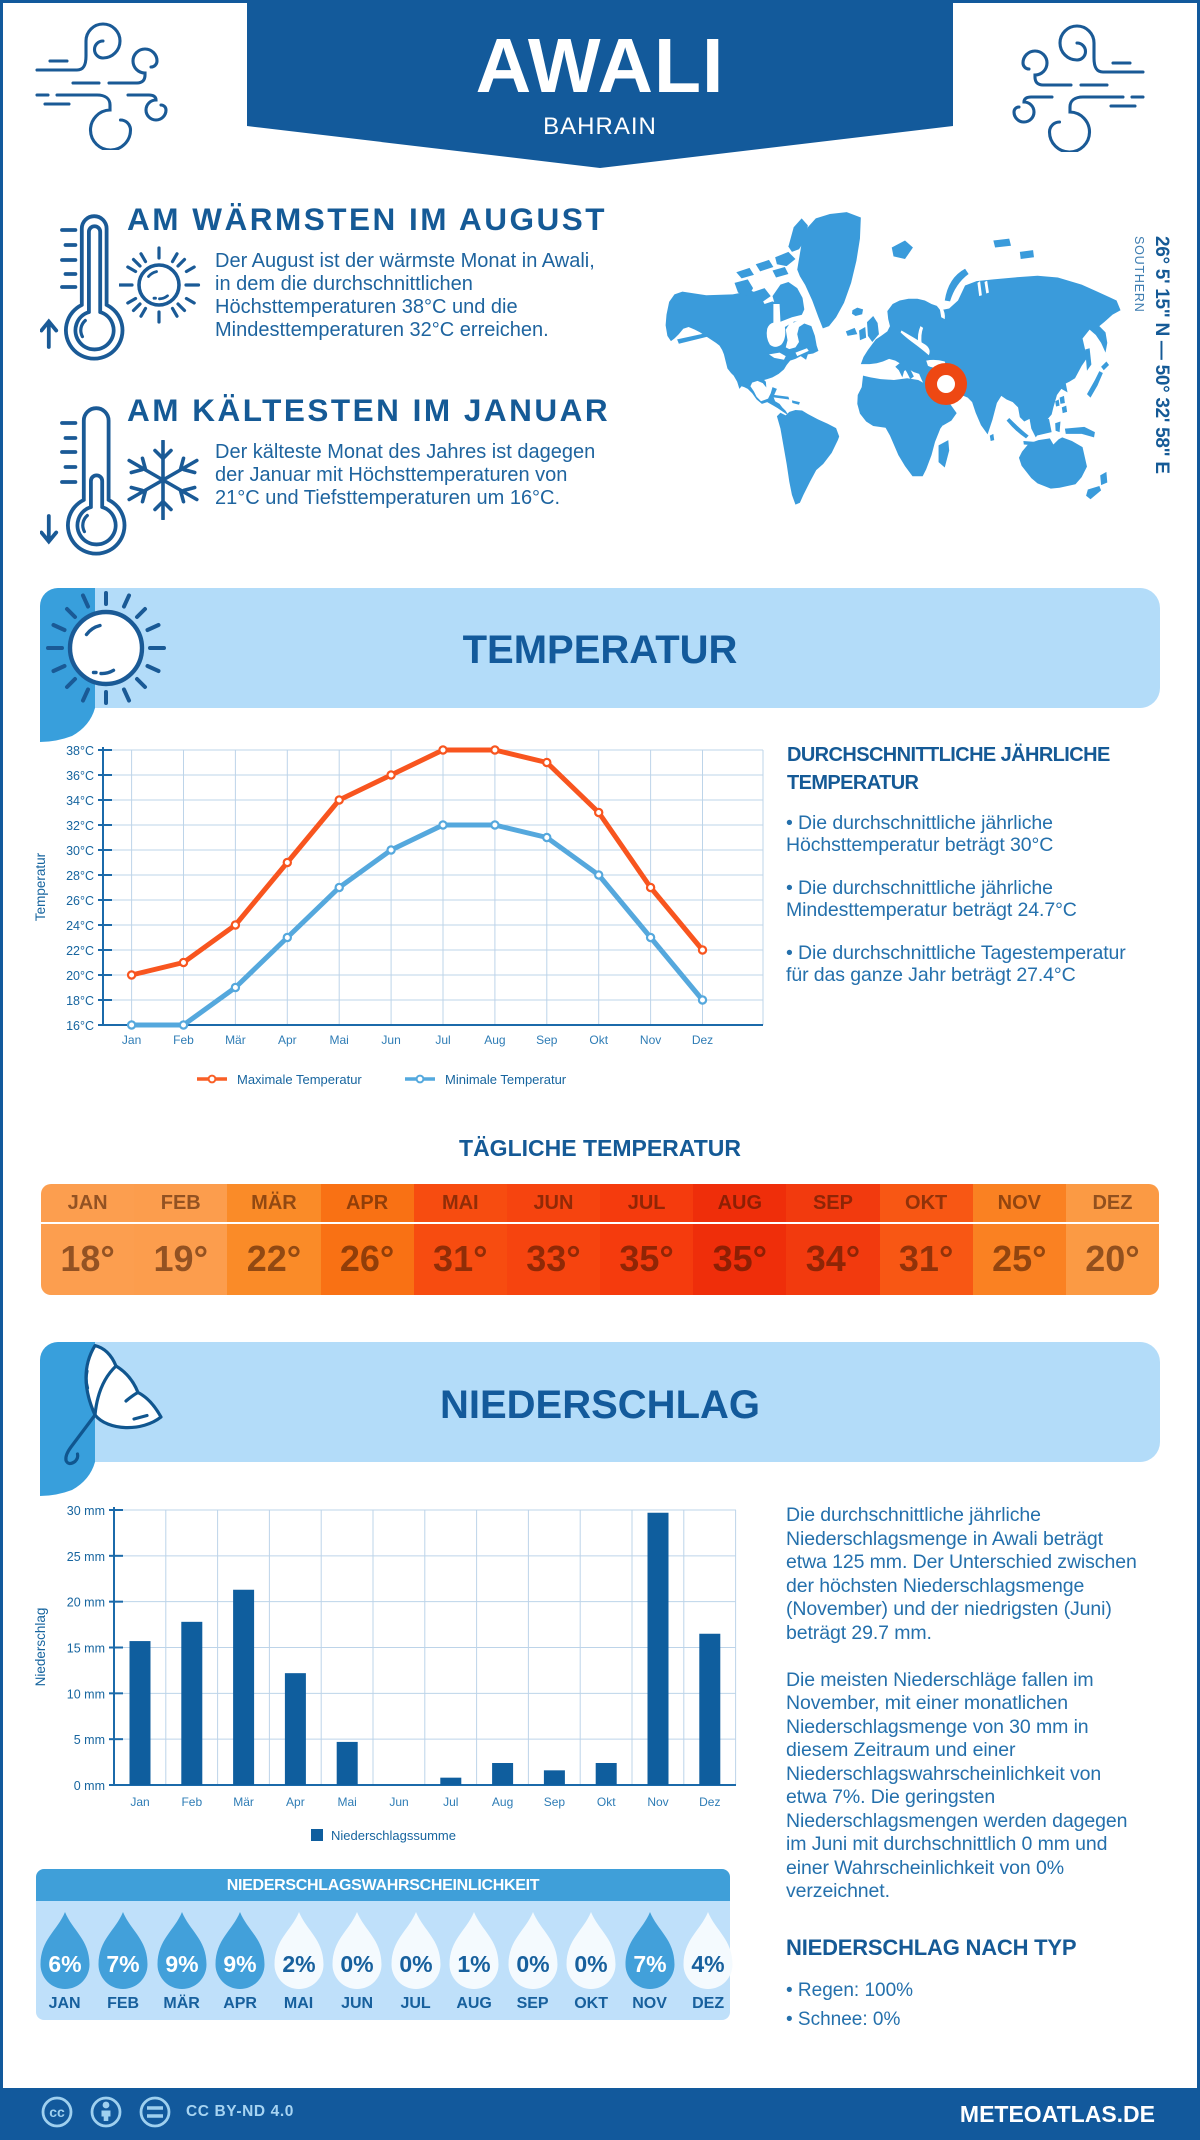  I want to click on svg-text: 30°C, so click(80, 851).